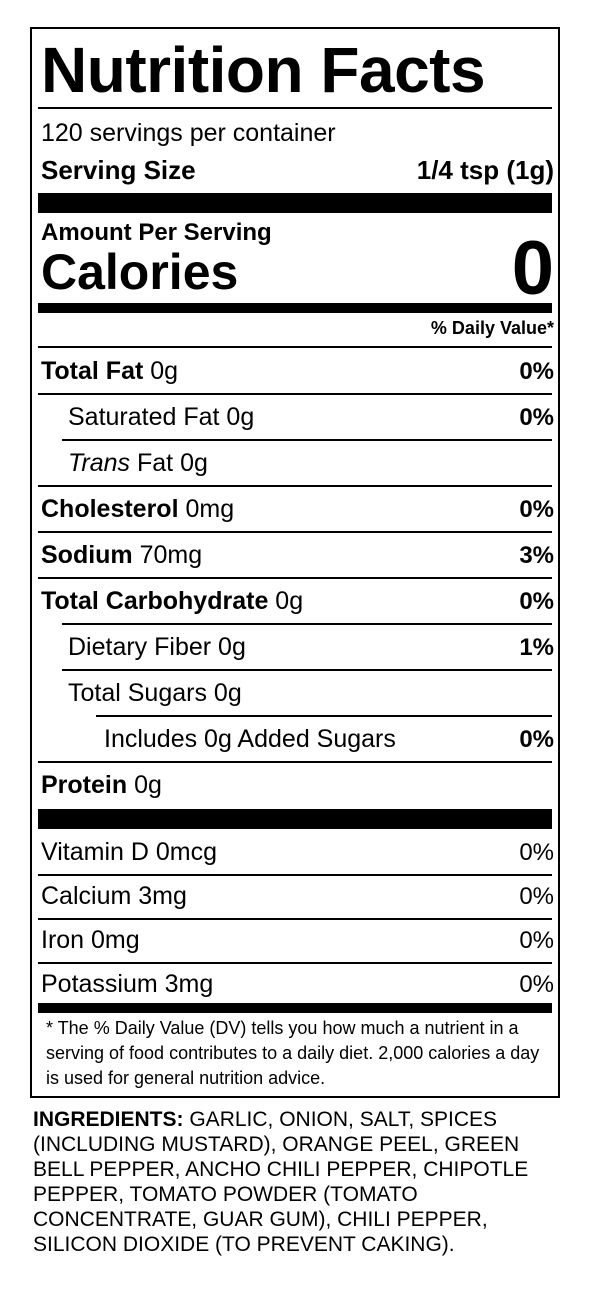 Image resolution: width=594 pixels, height=1296 pixels. Describe the element at coordinates (536, 555) in the screenshot. I see `nutrient-dv: 3%` at that location.